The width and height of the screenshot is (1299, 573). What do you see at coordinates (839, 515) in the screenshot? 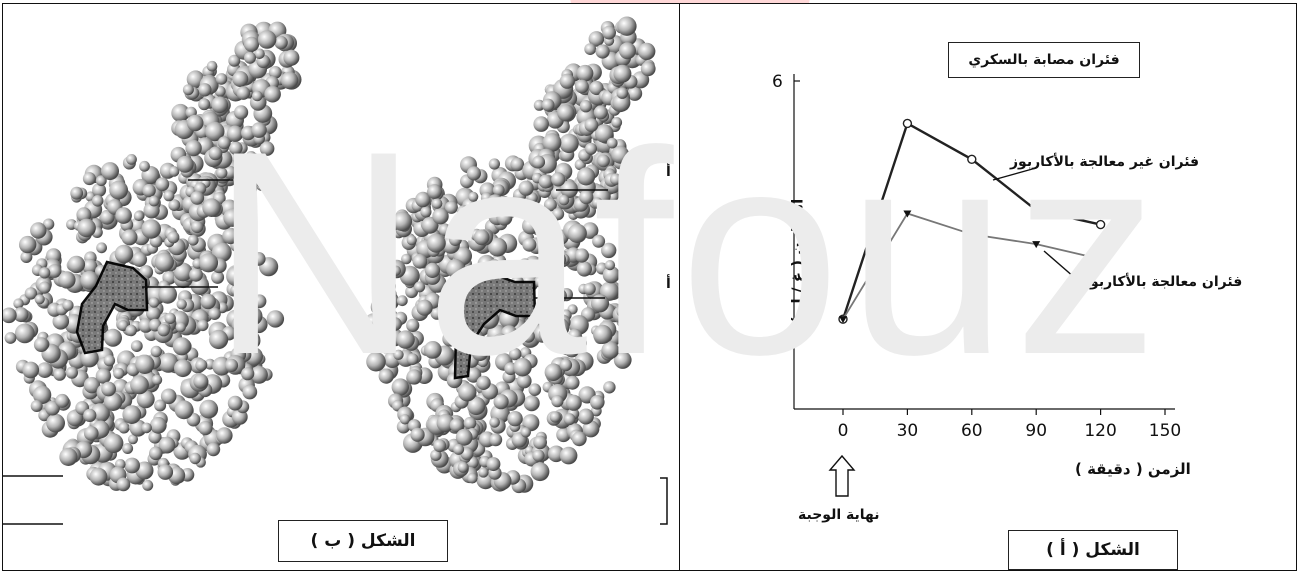
I see `meal-end-label: نهاية الوجبة` at bounding box center [839, 515].